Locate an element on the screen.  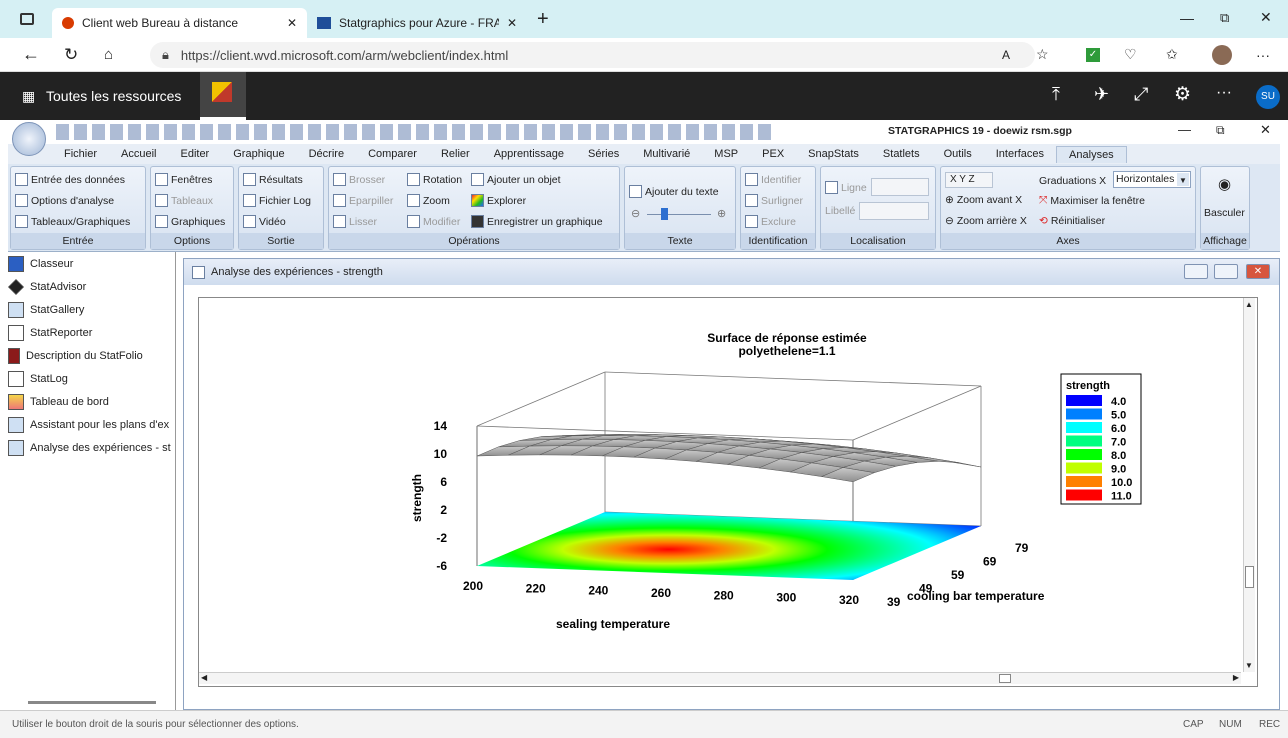
favorites-add-icon: ☆ is located at coordinates (1042, 54).